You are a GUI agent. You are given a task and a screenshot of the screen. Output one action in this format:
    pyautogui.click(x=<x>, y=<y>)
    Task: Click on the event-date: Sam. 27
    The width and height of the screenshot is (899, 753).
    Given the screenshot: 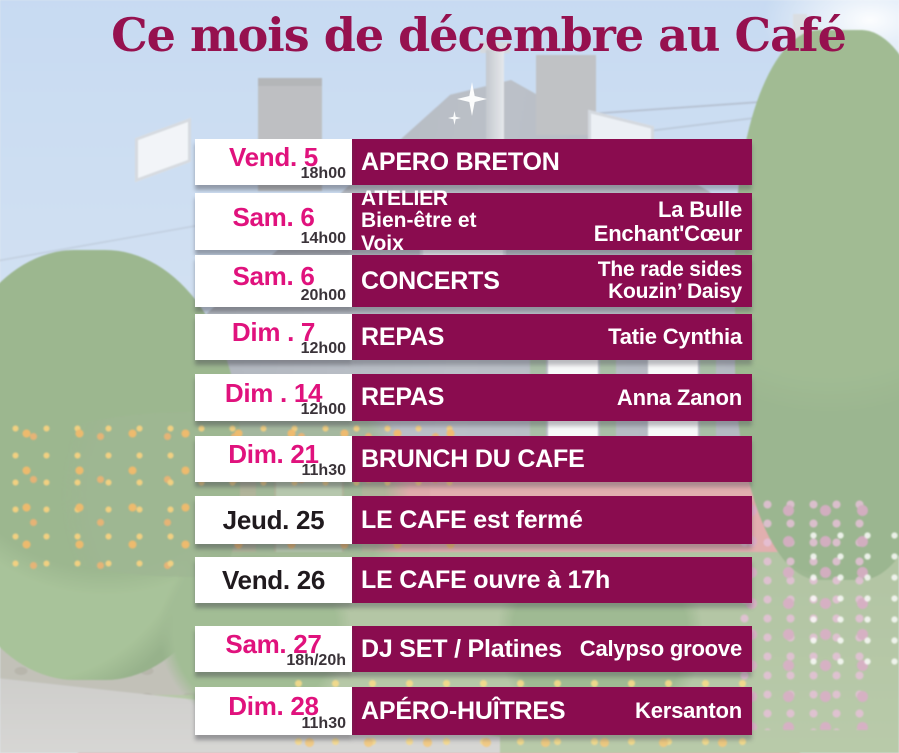 What is the action you would take?
    pyautogui.click(x=273, y=644)
    